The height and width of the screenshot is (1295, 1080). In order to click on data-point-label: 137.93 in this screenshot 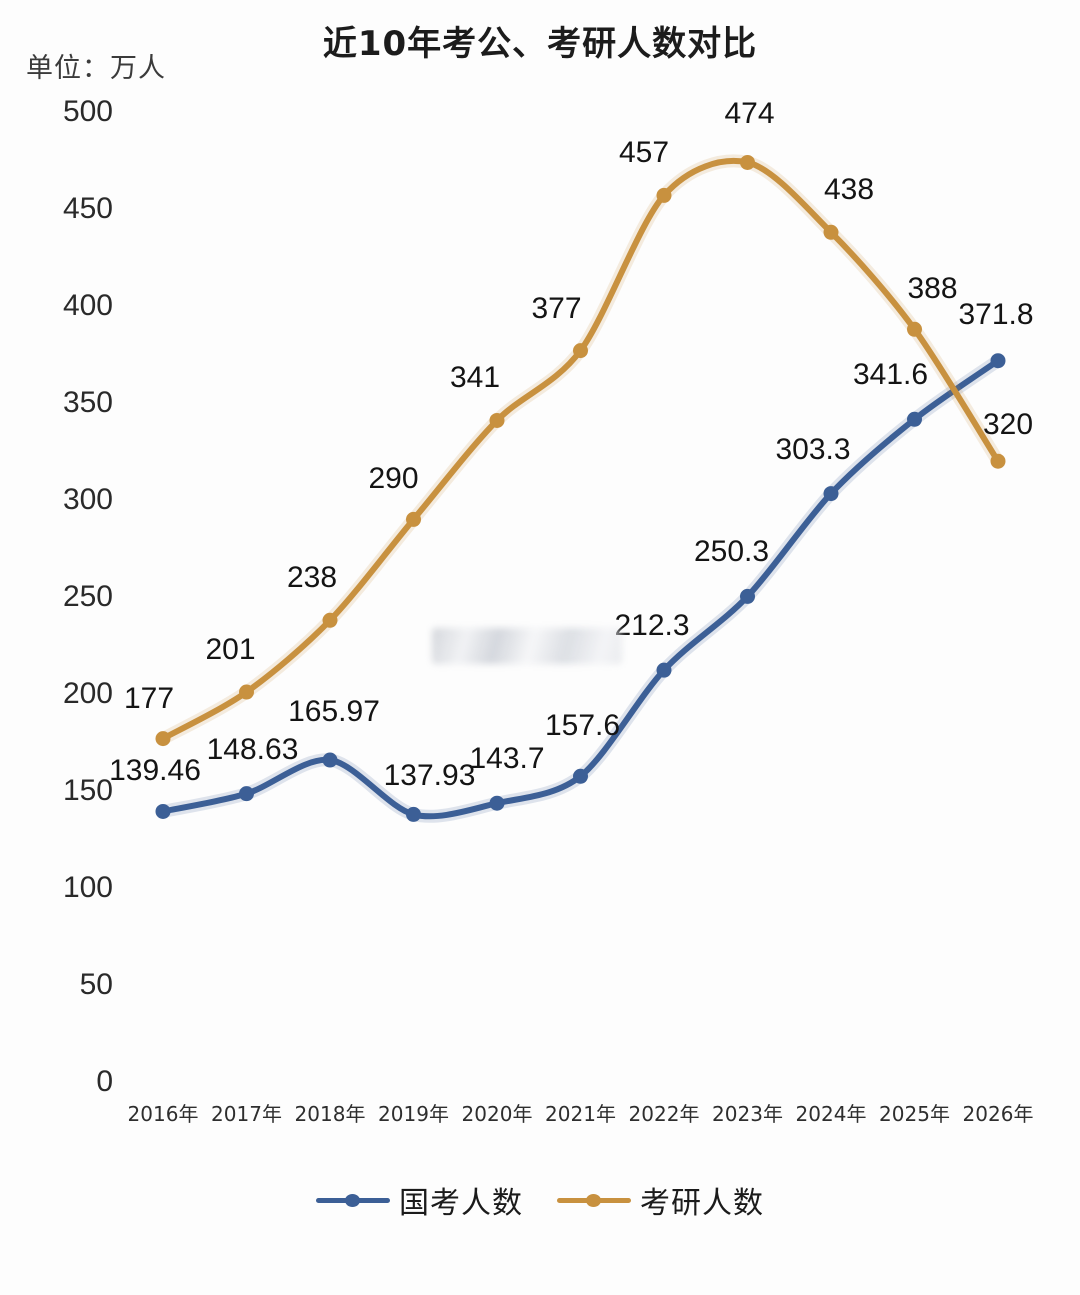, I will do `click(429, 776)`.